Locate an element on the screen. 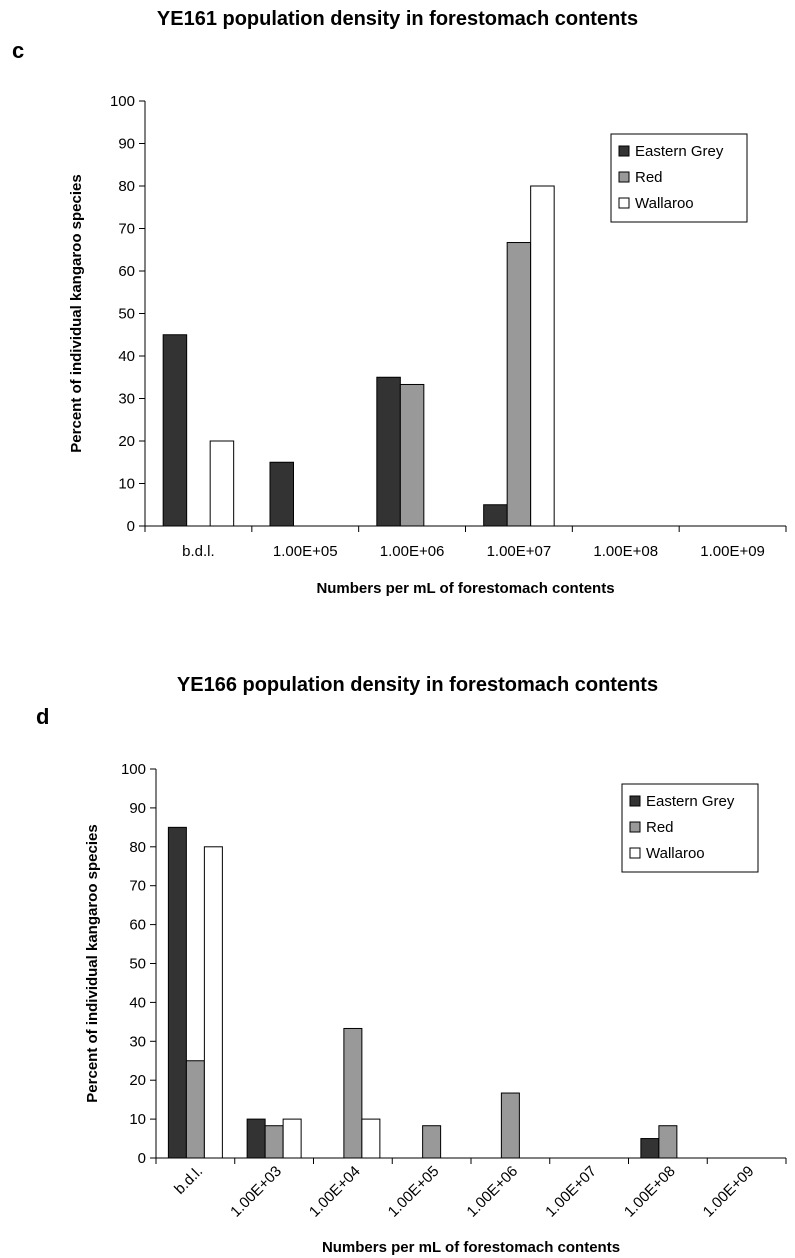 Image resolution: width=795 pixels, height=1258 pixels. panel-label: c is located at coordinates (18, 50).